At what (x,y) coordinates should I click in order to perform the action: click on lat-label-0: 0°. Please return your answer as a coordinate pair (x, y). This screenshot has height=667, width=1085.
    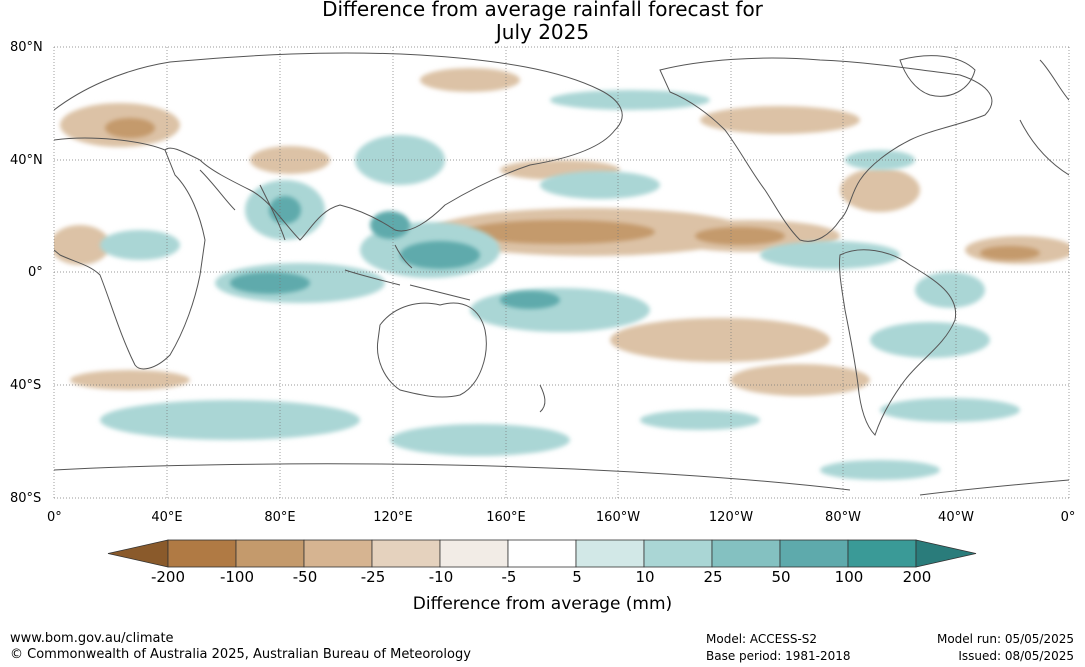
    Looking at the image, I should click on (35, 272).